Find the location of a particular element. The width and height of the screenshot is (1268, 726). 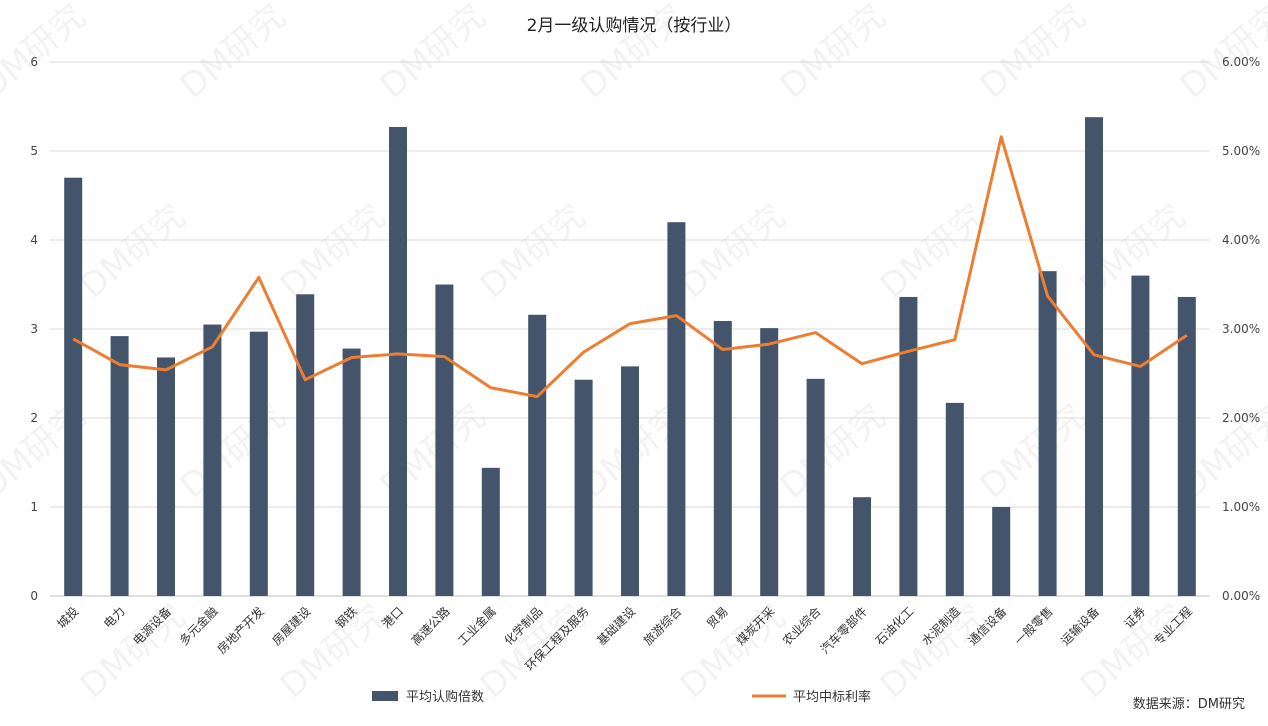

left-tick-label: 0 is located at coordinates (34, 596).